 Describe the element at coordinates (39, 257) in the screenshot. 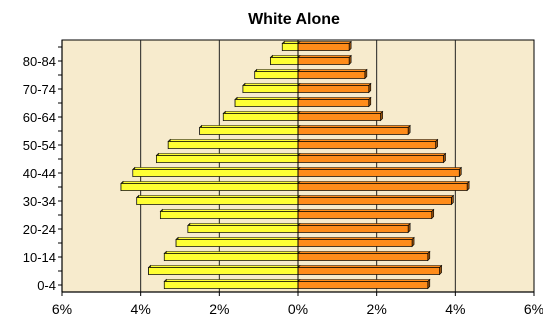

I see `y-tick-label: 10-14` at that location.